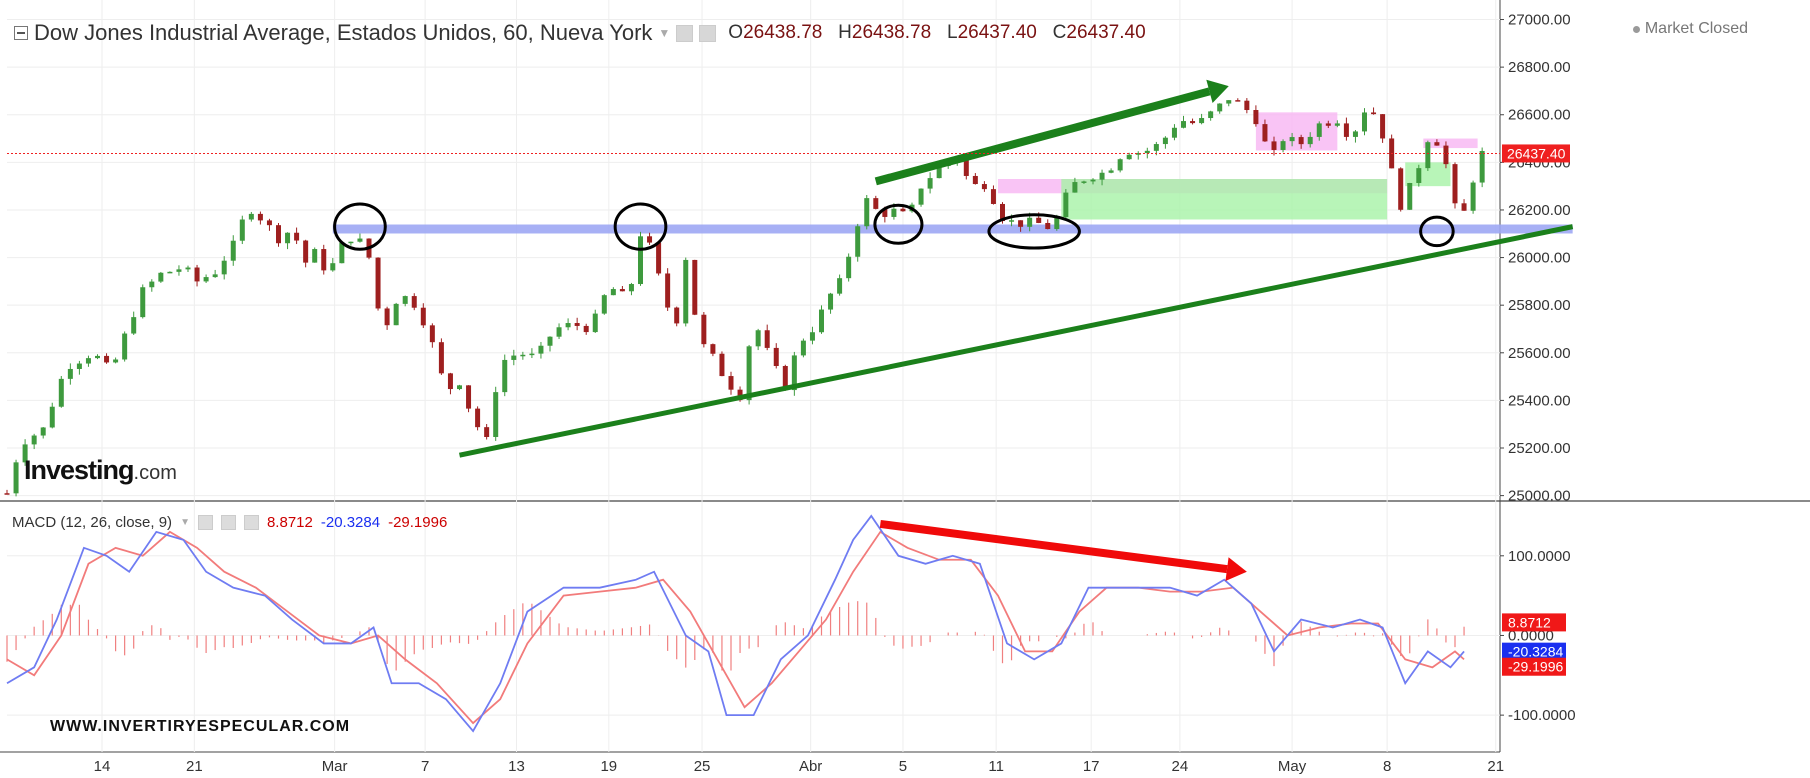 The height and width of the screenshot is (778, 1810). What do you see at coordinates (79, 470) in the screenshot?
I see `logo-brand: Investing` at bounding box center [79, 470].